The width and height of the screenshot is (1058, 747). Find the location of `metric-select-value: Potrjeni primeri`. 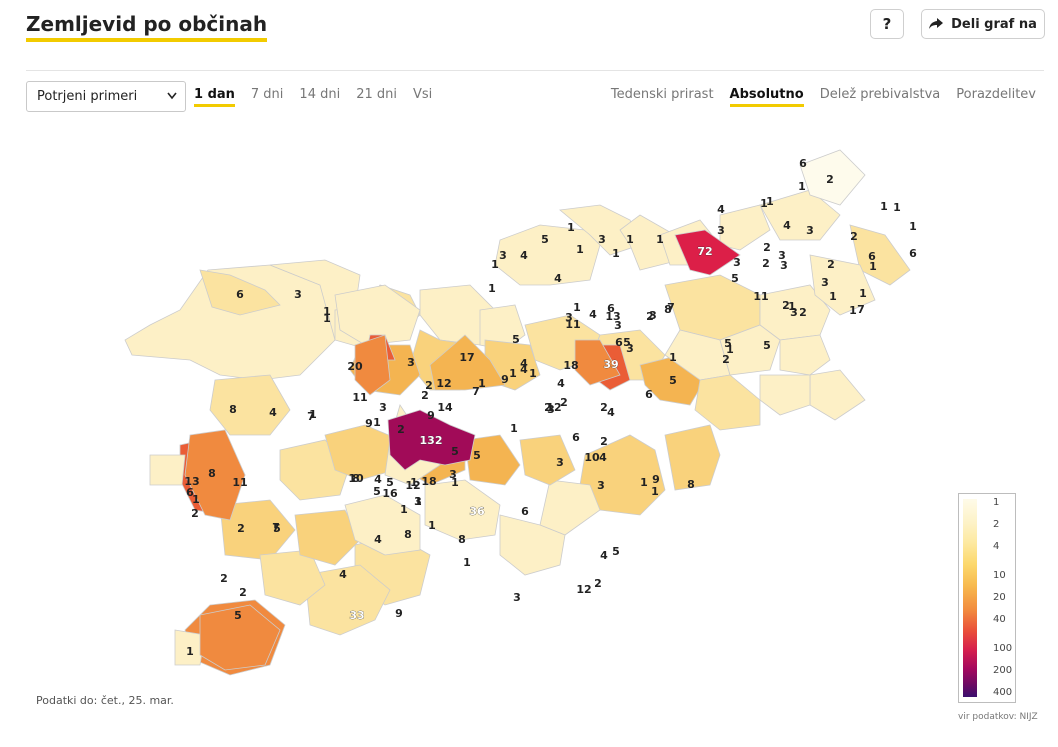

metric-select-value: Potrjeni primeri is located at coordinates (87, 96).